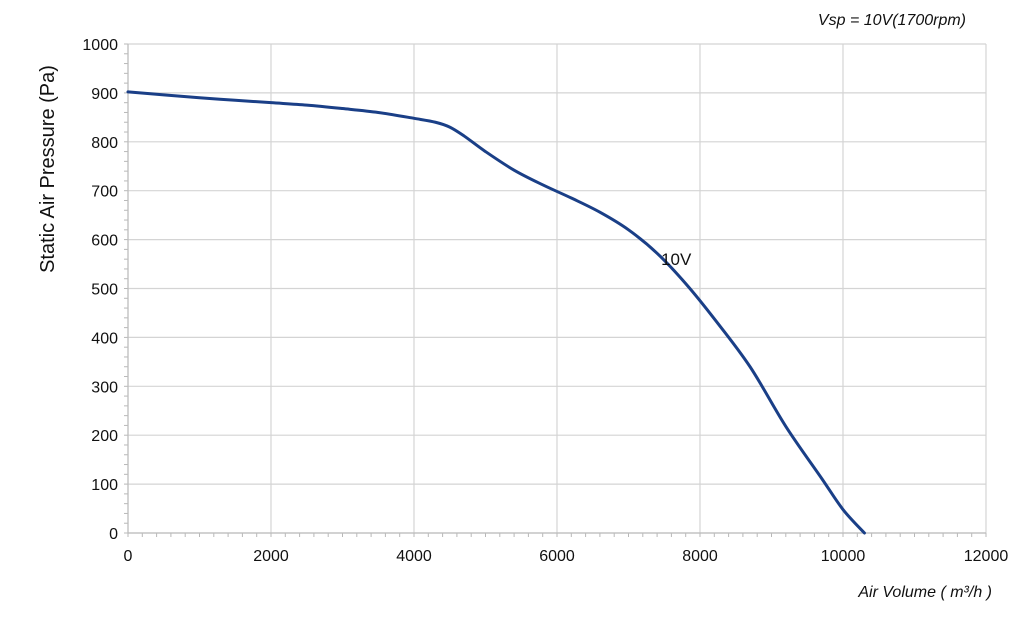 The image size is (1024, 630). I want to click on y-tick-label: 700, so click(104, 192).